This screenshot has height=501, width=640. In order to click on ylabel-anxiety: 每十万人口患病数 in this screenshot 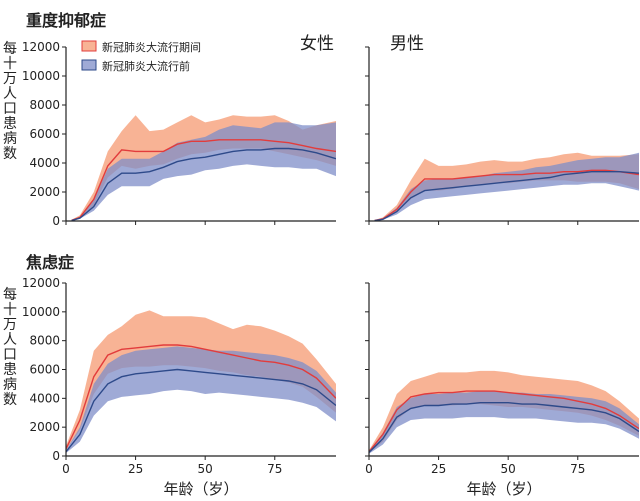, I will do `click(10, 347)`.